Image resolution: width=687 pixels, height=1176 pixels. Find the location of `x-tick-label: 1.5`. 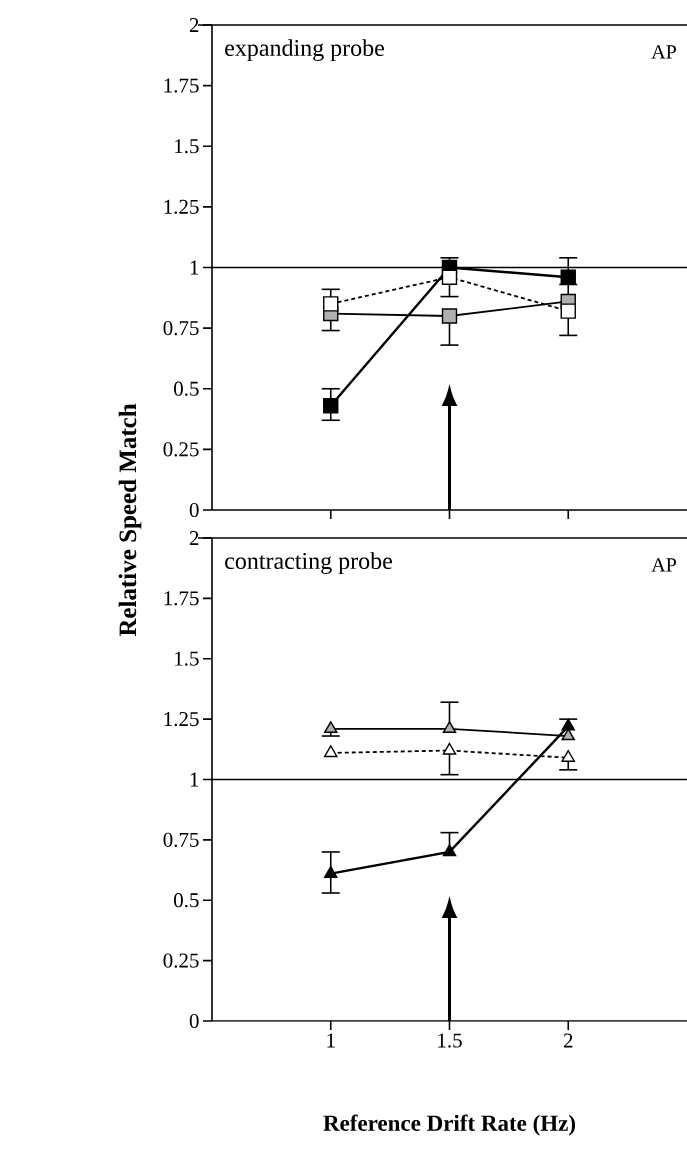

x-tick-label: 1.5 is located at coordinates (450, 1040).